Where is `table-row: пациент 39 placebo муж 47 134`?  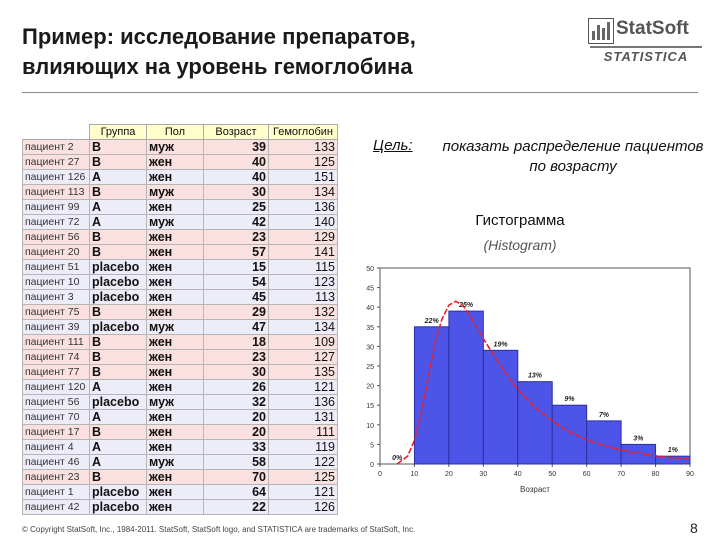
table-row: пациент 39 placebo муж 47 134 is located at coordinates (180, 327).